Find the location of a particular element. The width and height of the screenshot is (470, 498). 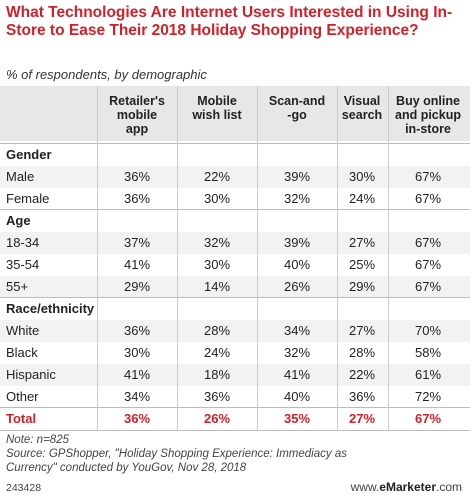

column-header-scan-and-go: Scan-and -go is located at coordinates (297, 108).